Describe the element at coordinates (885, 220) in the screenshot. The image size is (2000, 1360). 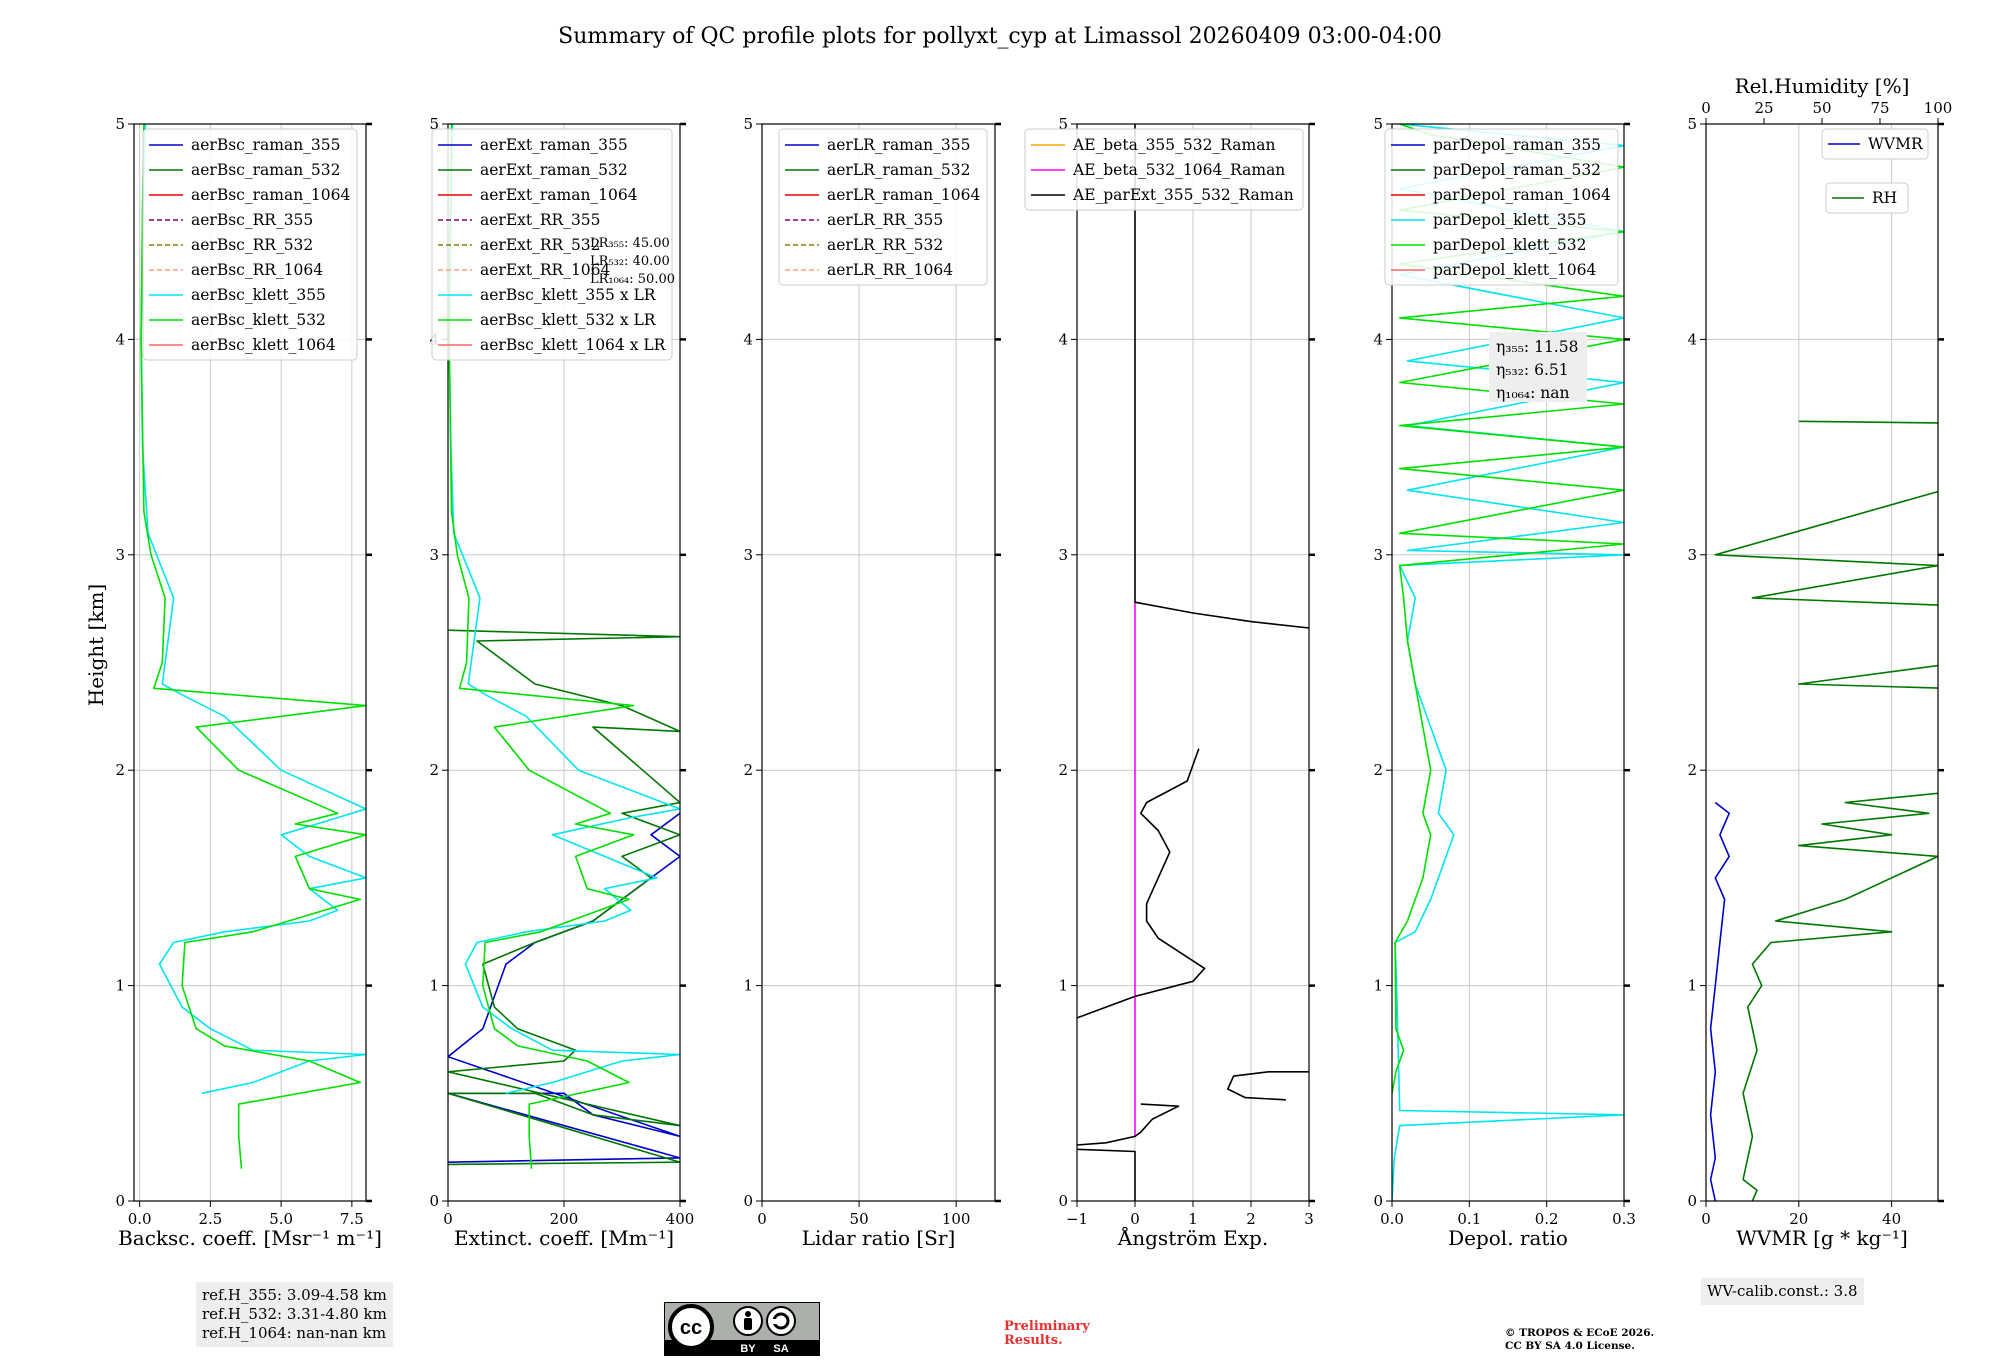
I see `legend-label-aerlr-rr-355: aerLR_RR_355` at that location.